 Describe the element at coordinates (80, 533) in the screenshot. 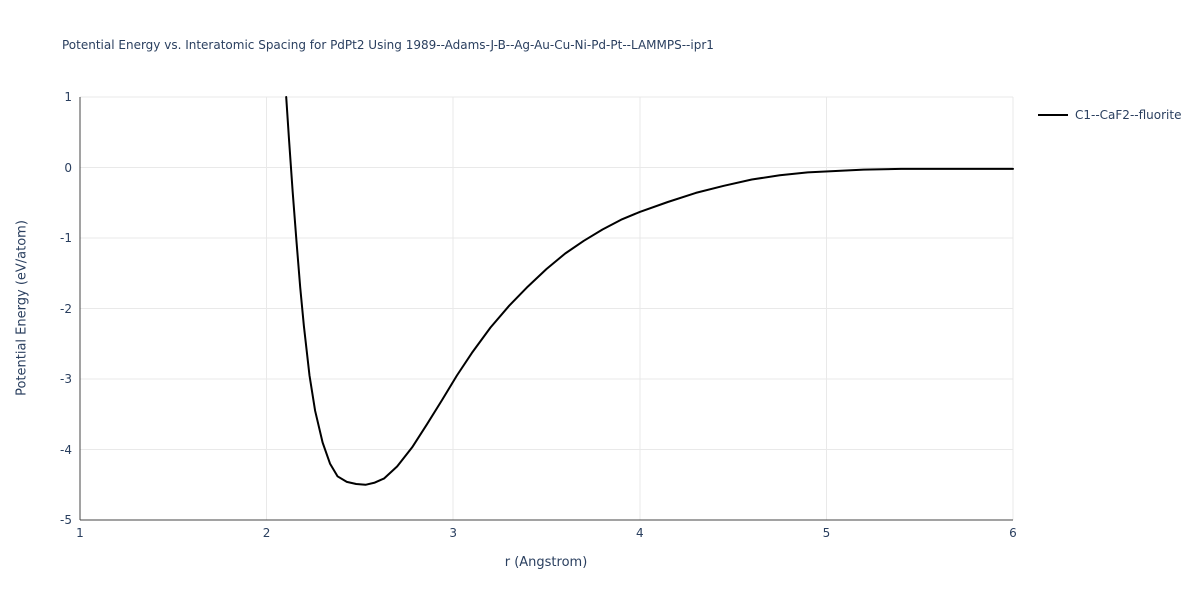

I see `x-tick-label: 1` at that location.